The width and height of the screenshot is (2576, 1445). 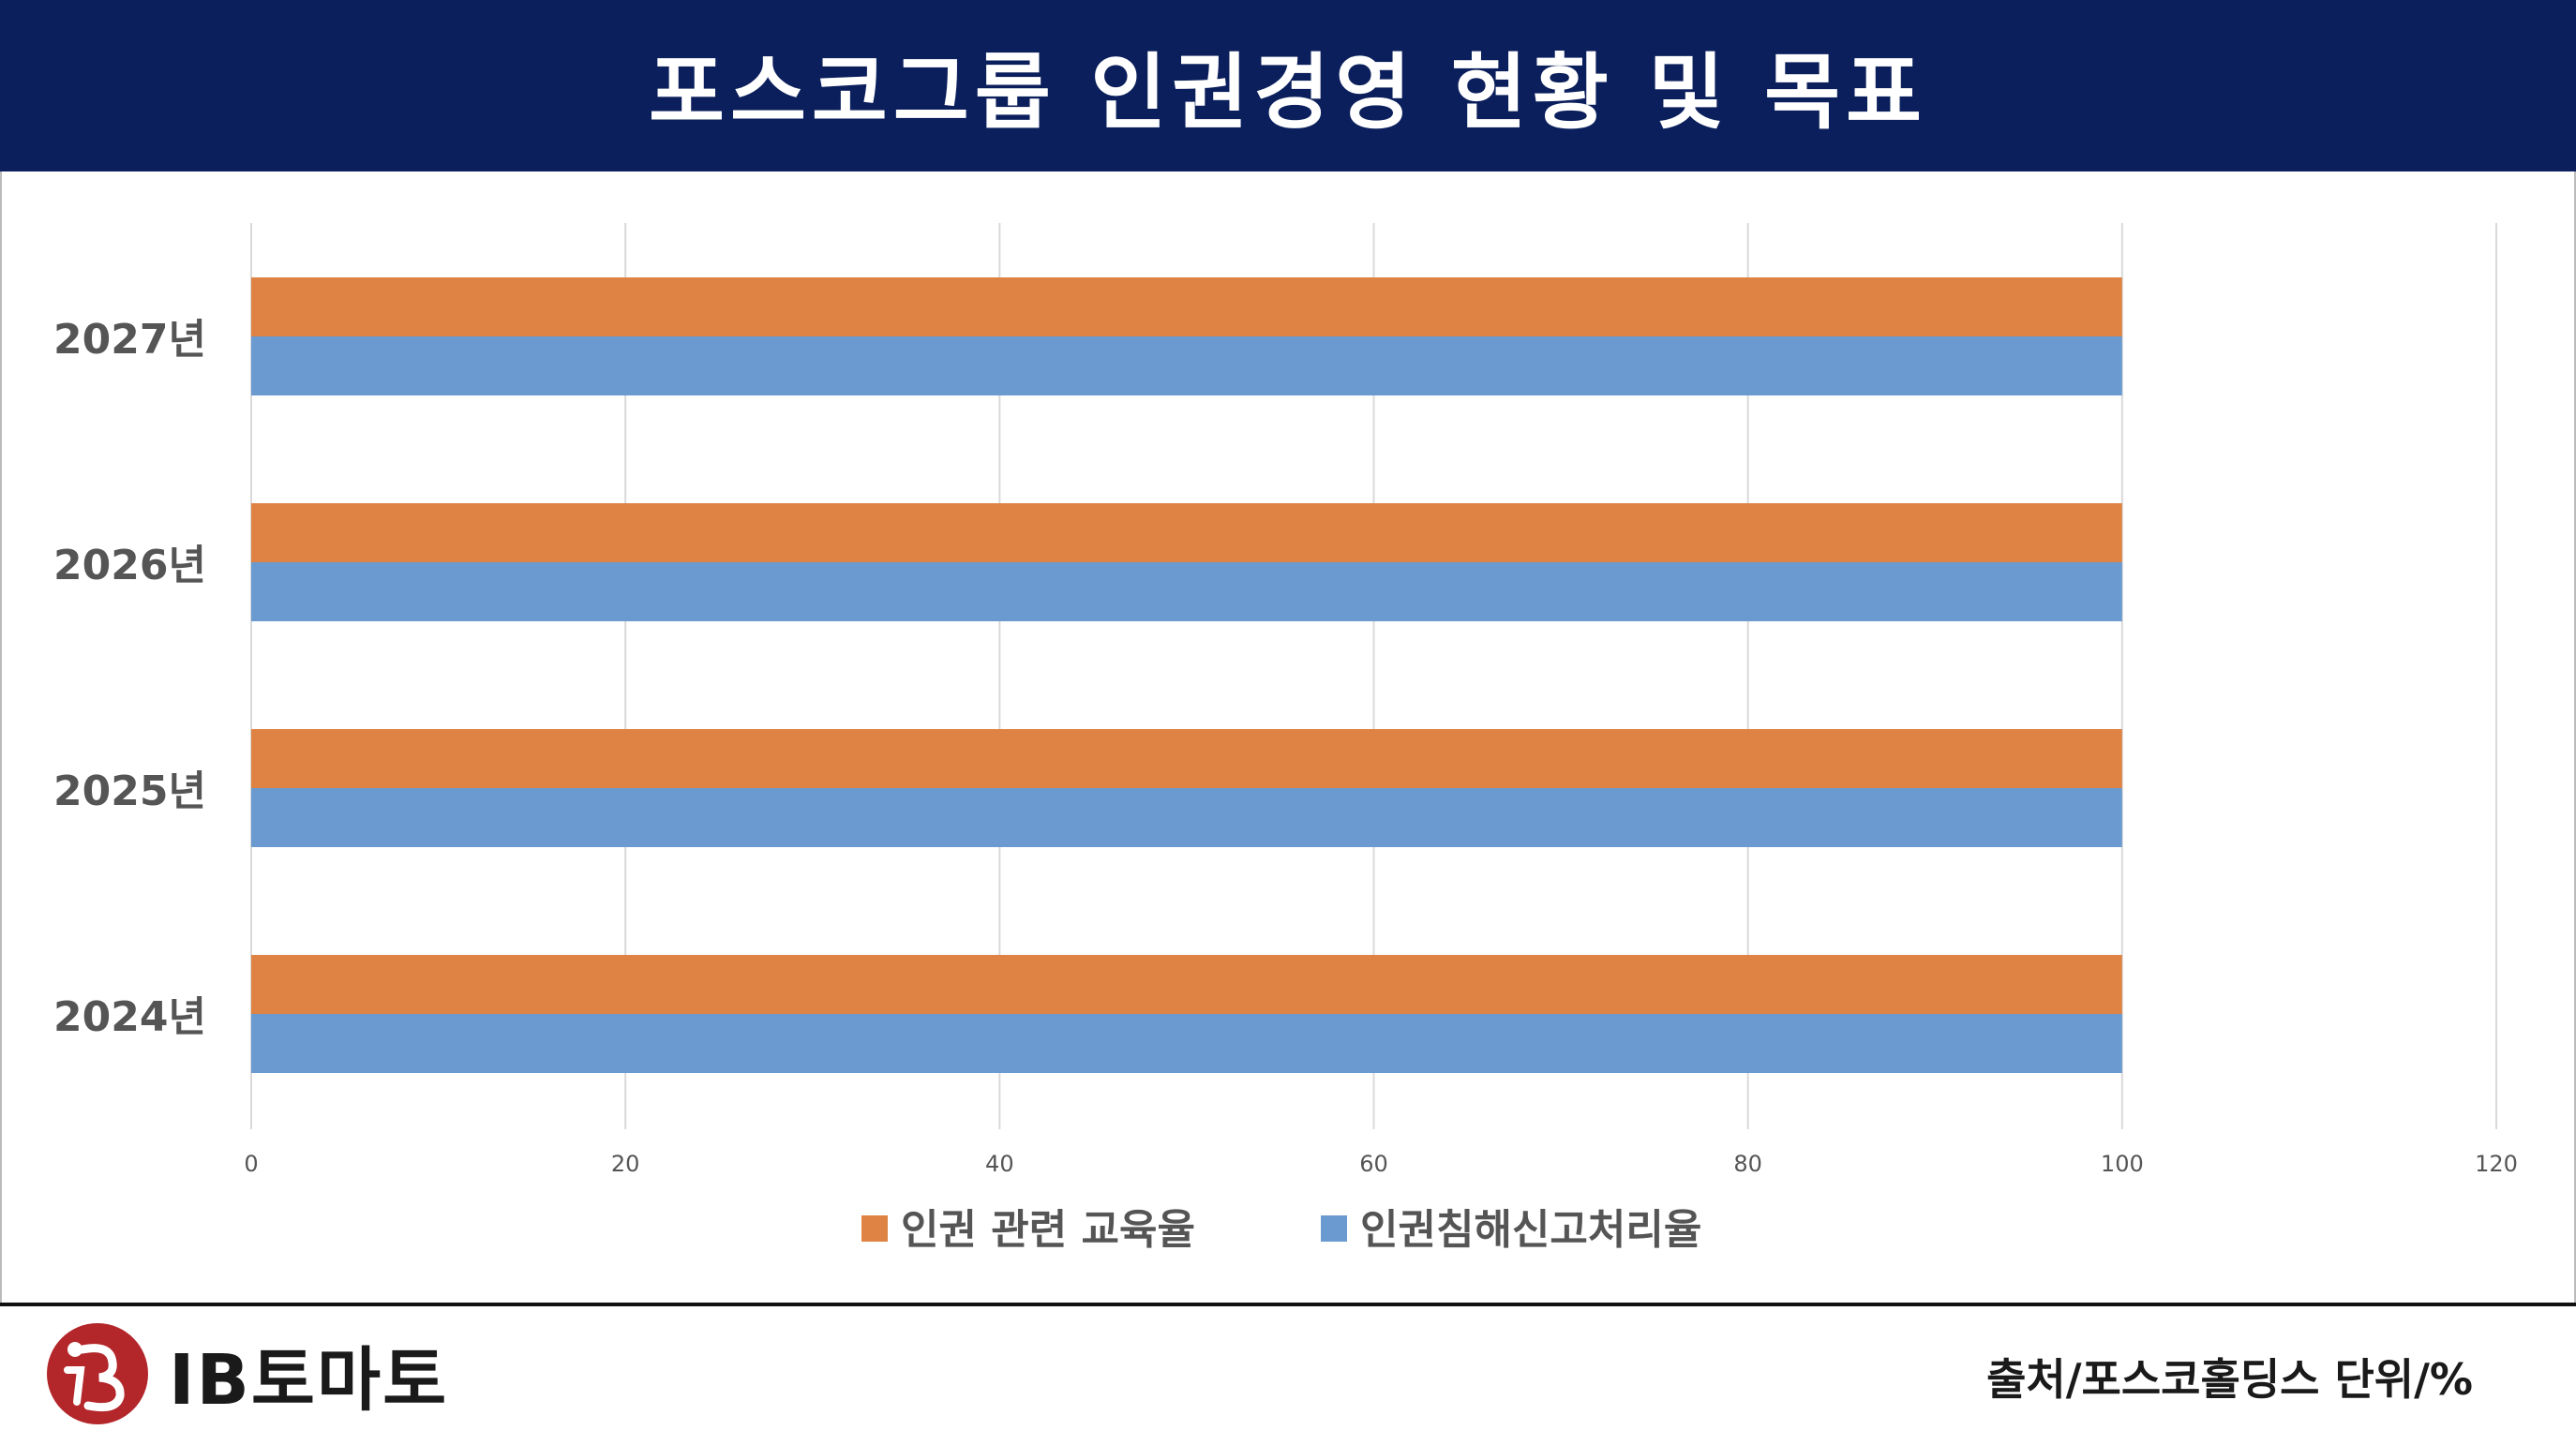 What do you see at coordinates (129, 340) in the screenshot?
I see `y-category-label: 2027년` at bounding box center [129, 340].